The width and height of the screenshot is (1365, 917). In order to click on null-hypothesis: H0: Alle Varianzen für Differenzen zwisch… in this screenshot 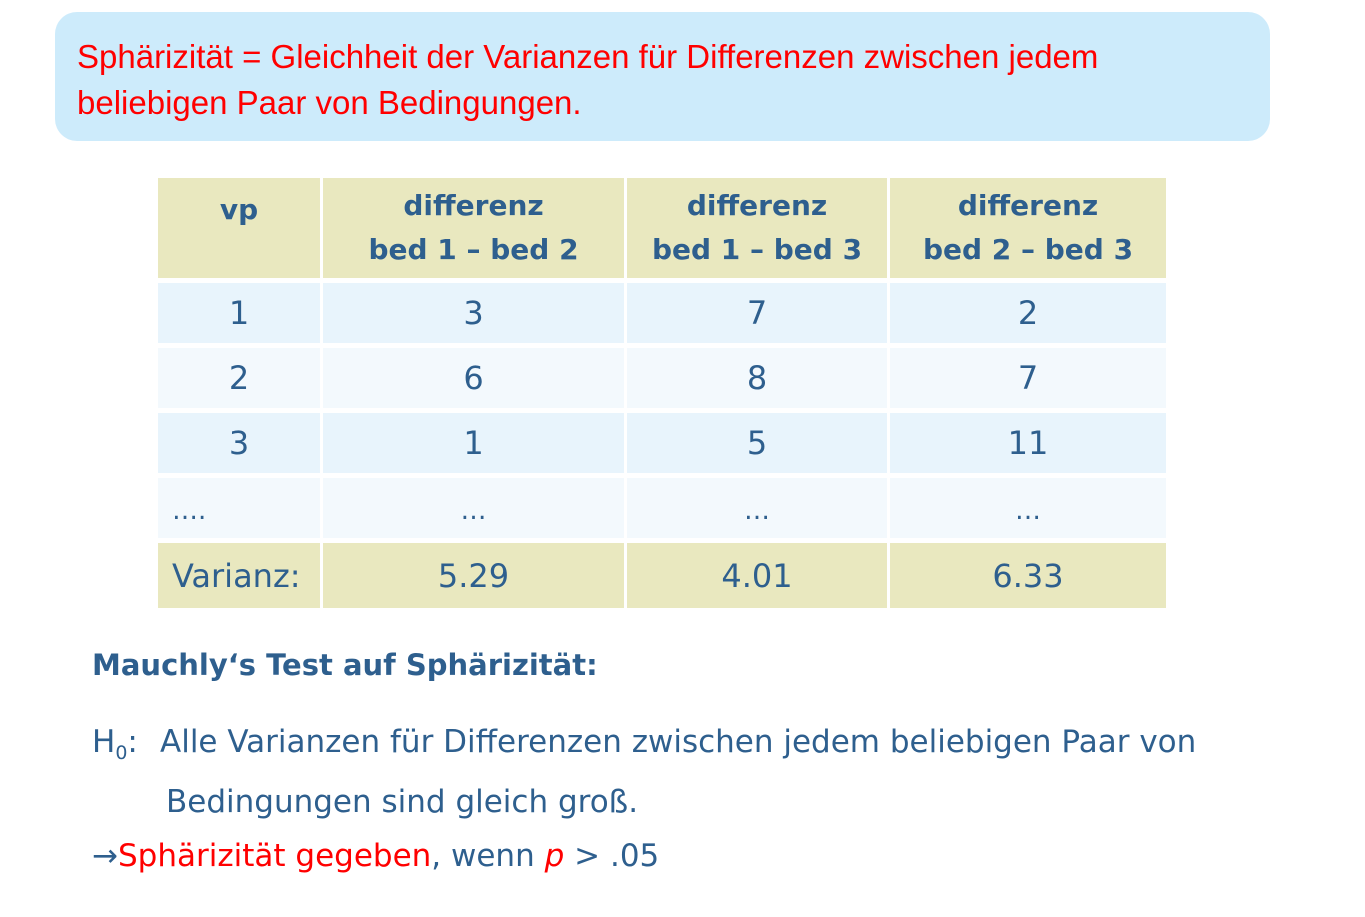, I will do `click(712, 772)`.